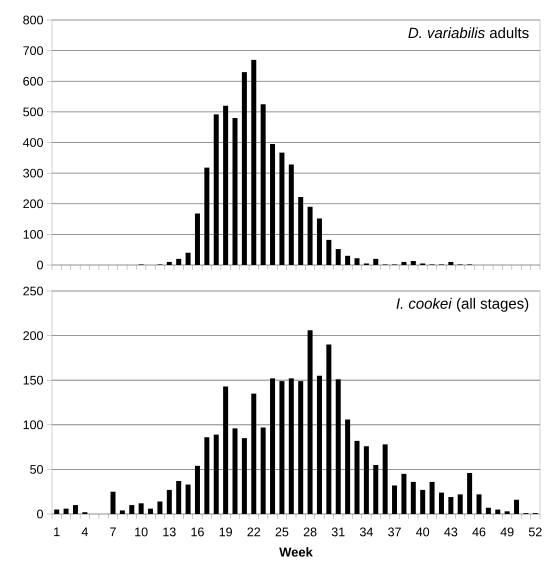 Image resolution: width=545 pixels, height=573 pixels. I want to click on x-tick-label: 28, so click(310, 532).